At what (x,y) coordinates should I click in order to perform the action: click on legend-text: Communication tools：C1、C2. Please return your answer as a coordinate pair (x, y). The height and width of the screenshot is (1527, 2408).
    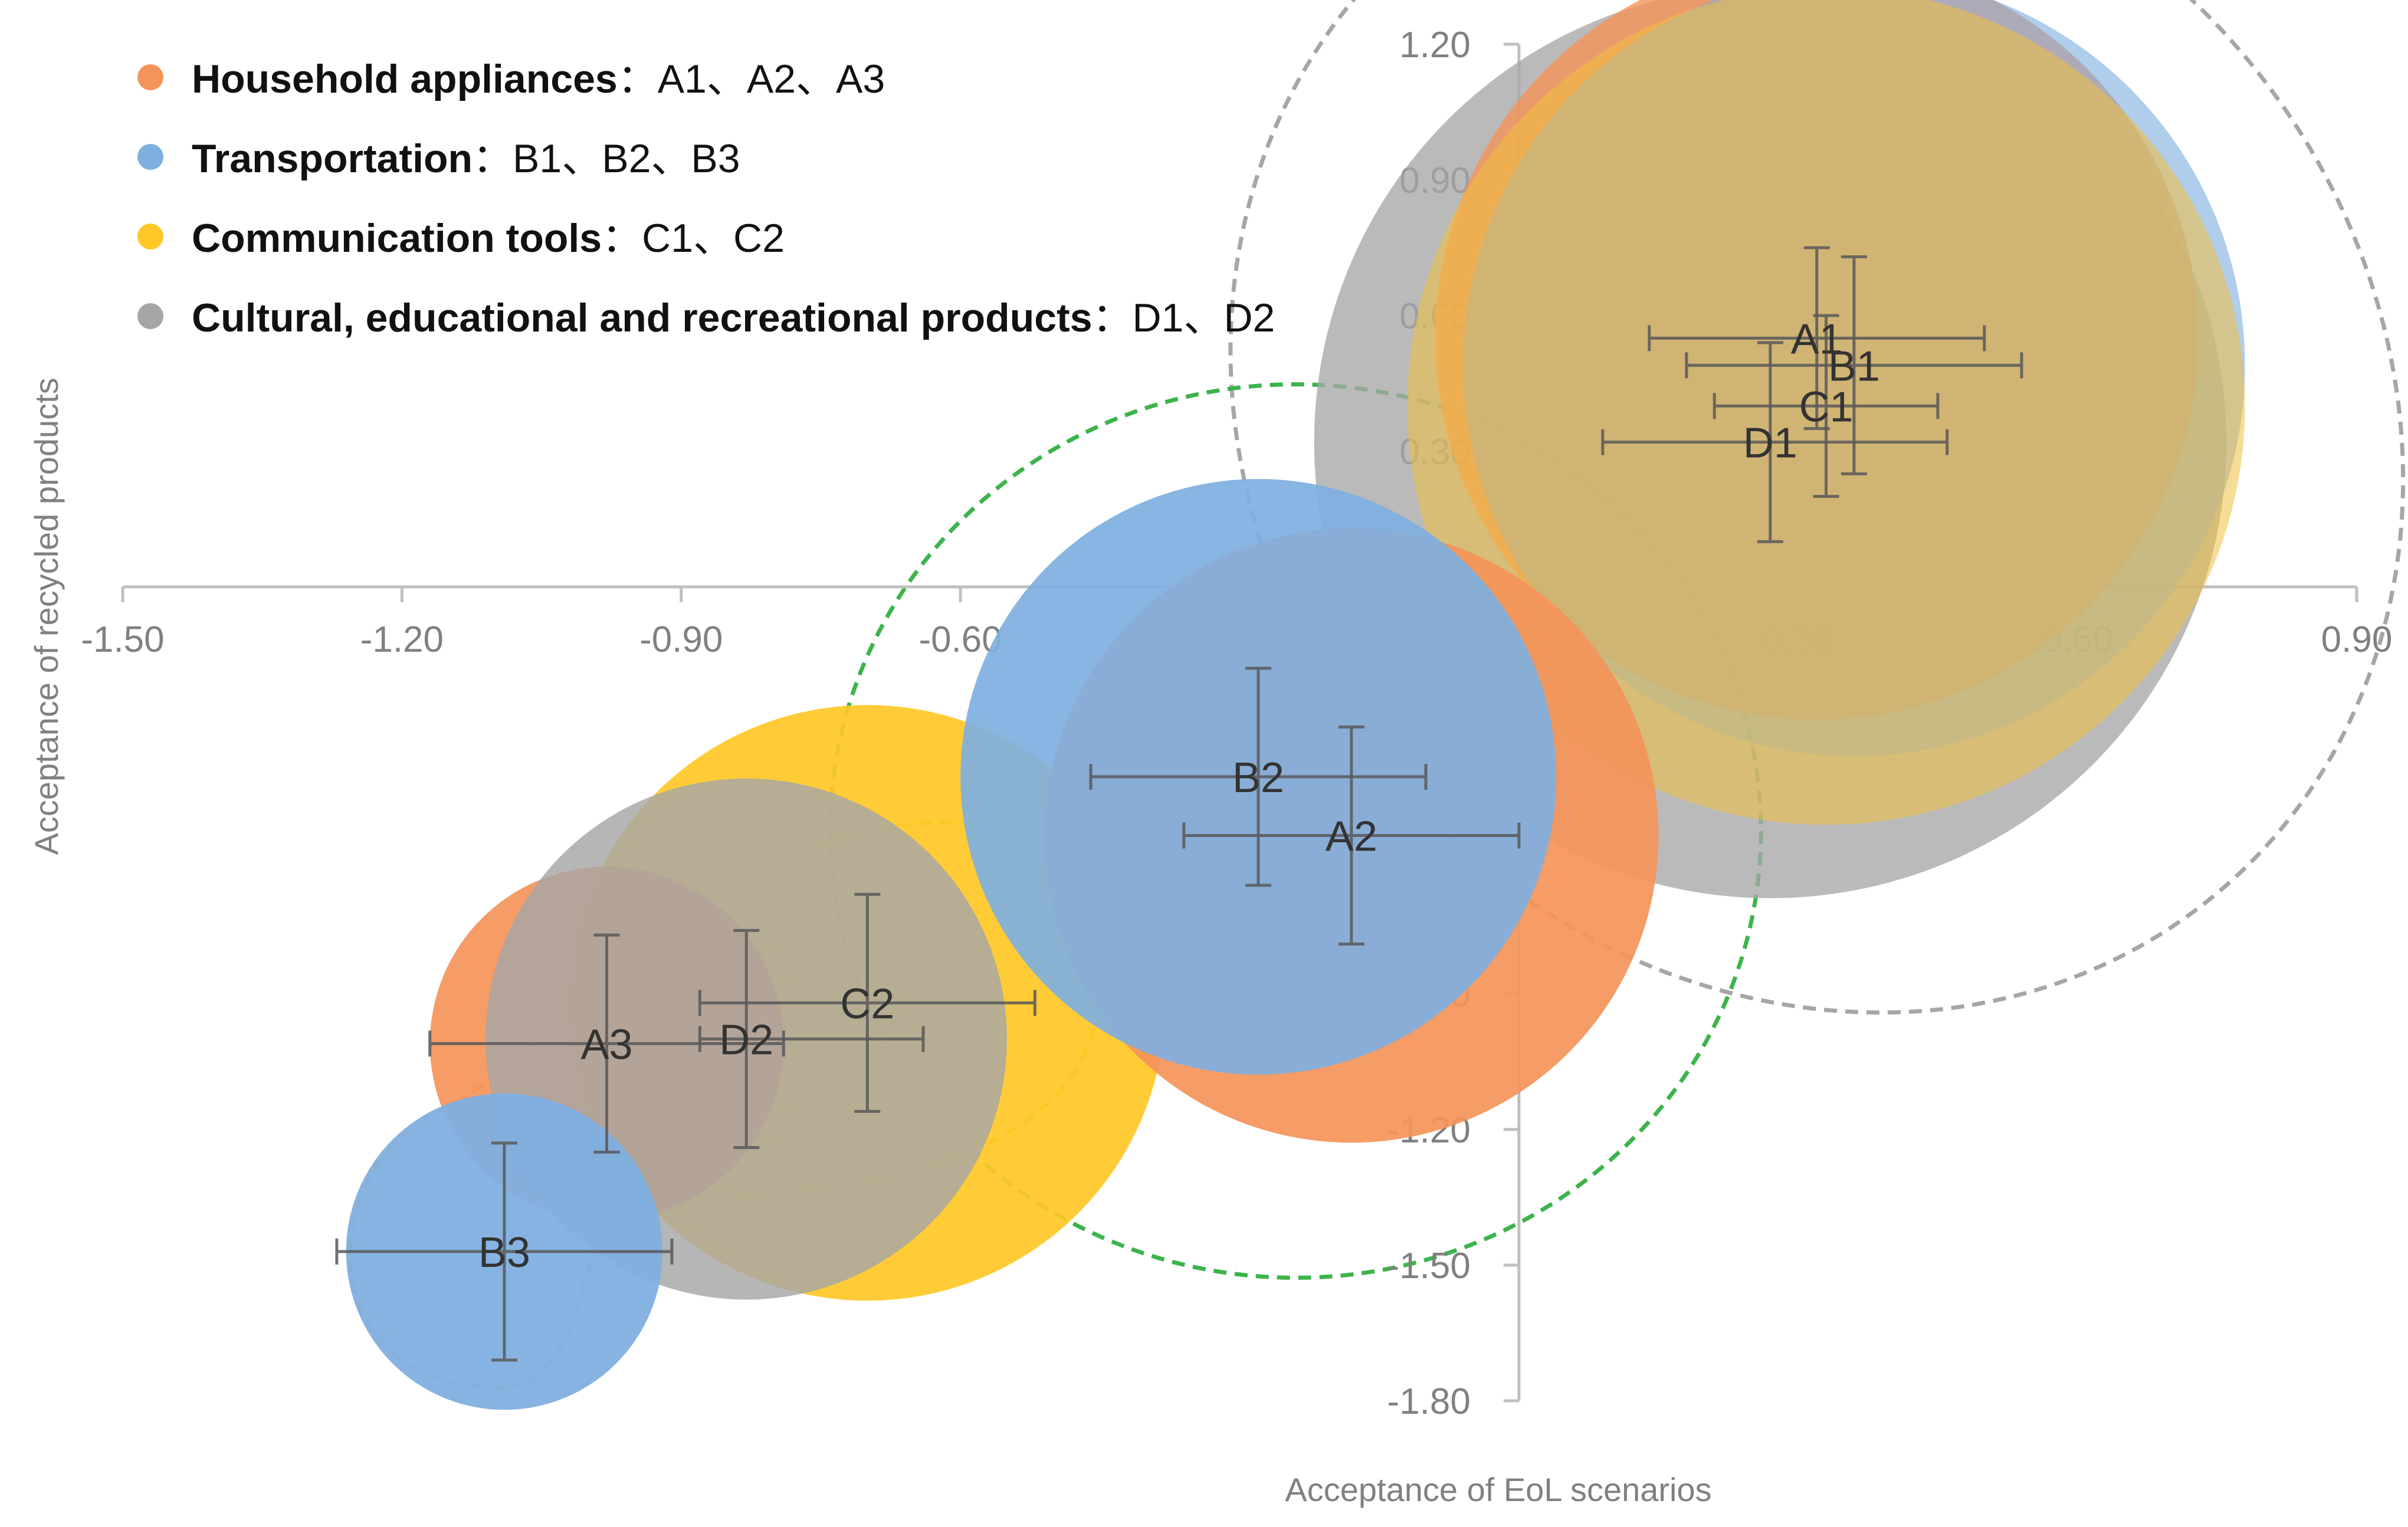
    Looking at the image, I should click on (489, 238).